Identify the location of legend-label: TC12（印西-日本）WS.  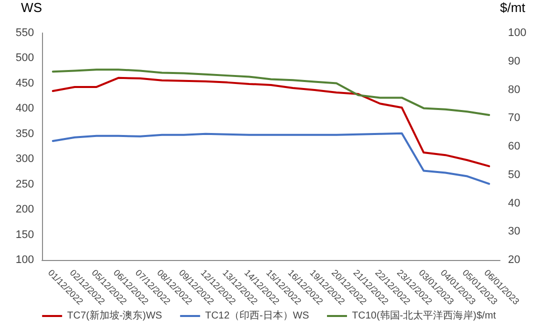
(257, 316).